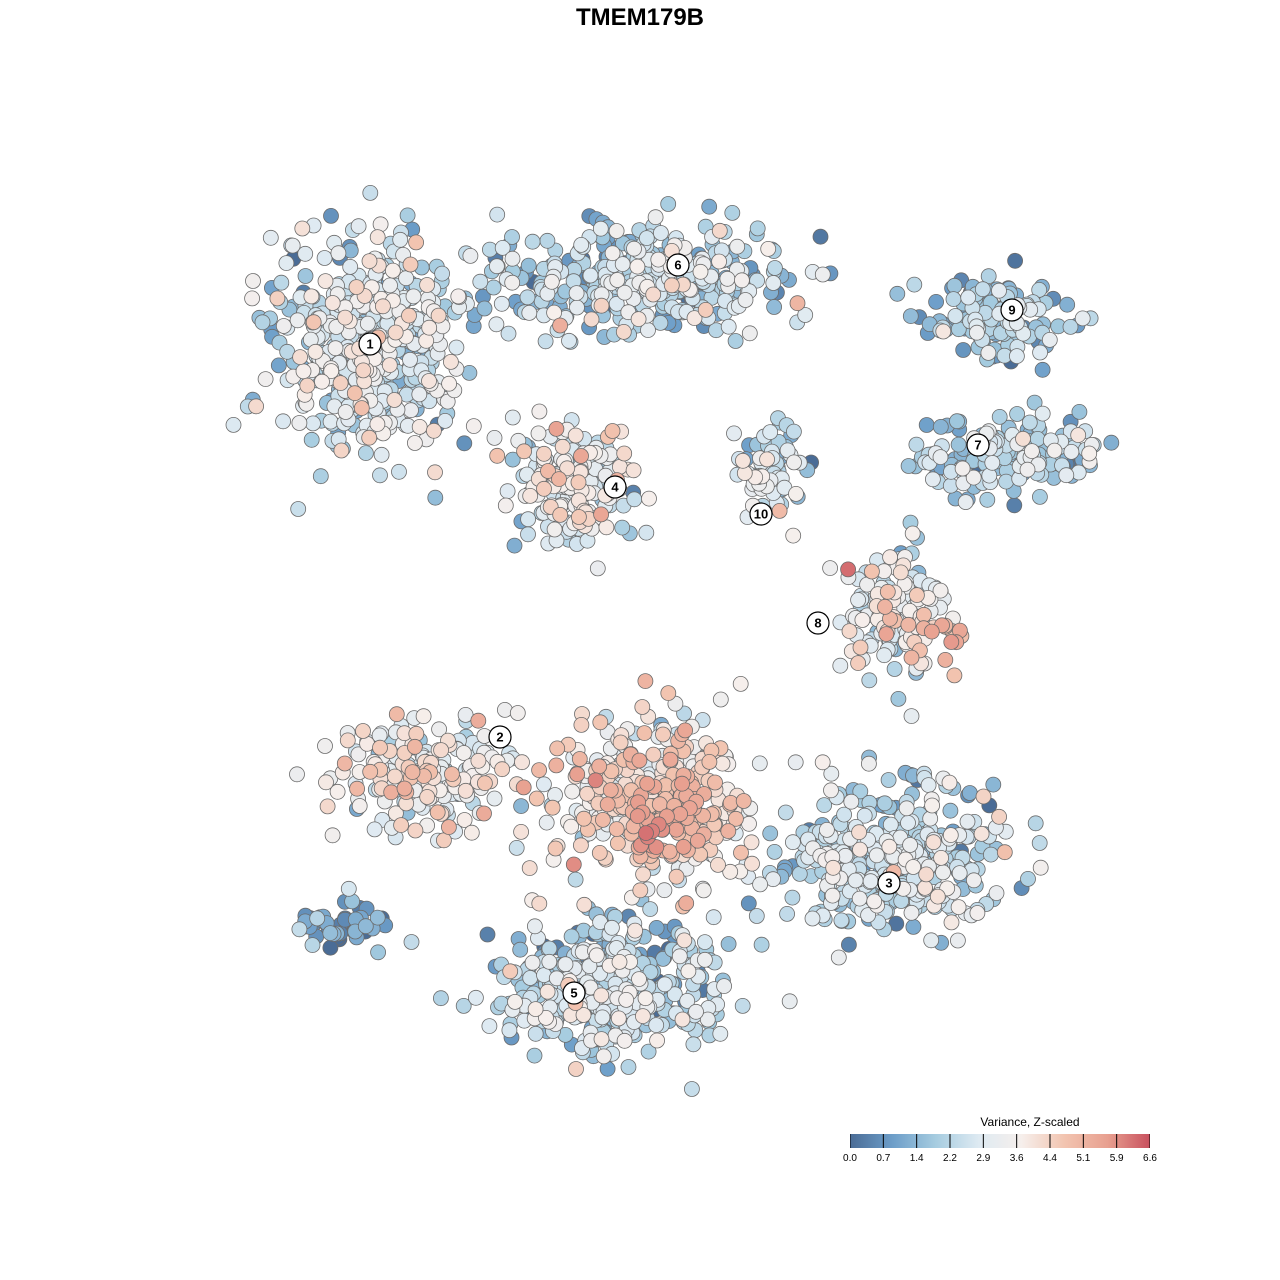 The width and height of the screenshot is (1280, 1280). What do you see at coordinates (1011, 310) in the screenshot?
I see `cluster-label-text: 9` at bounding box center [1011, 310].